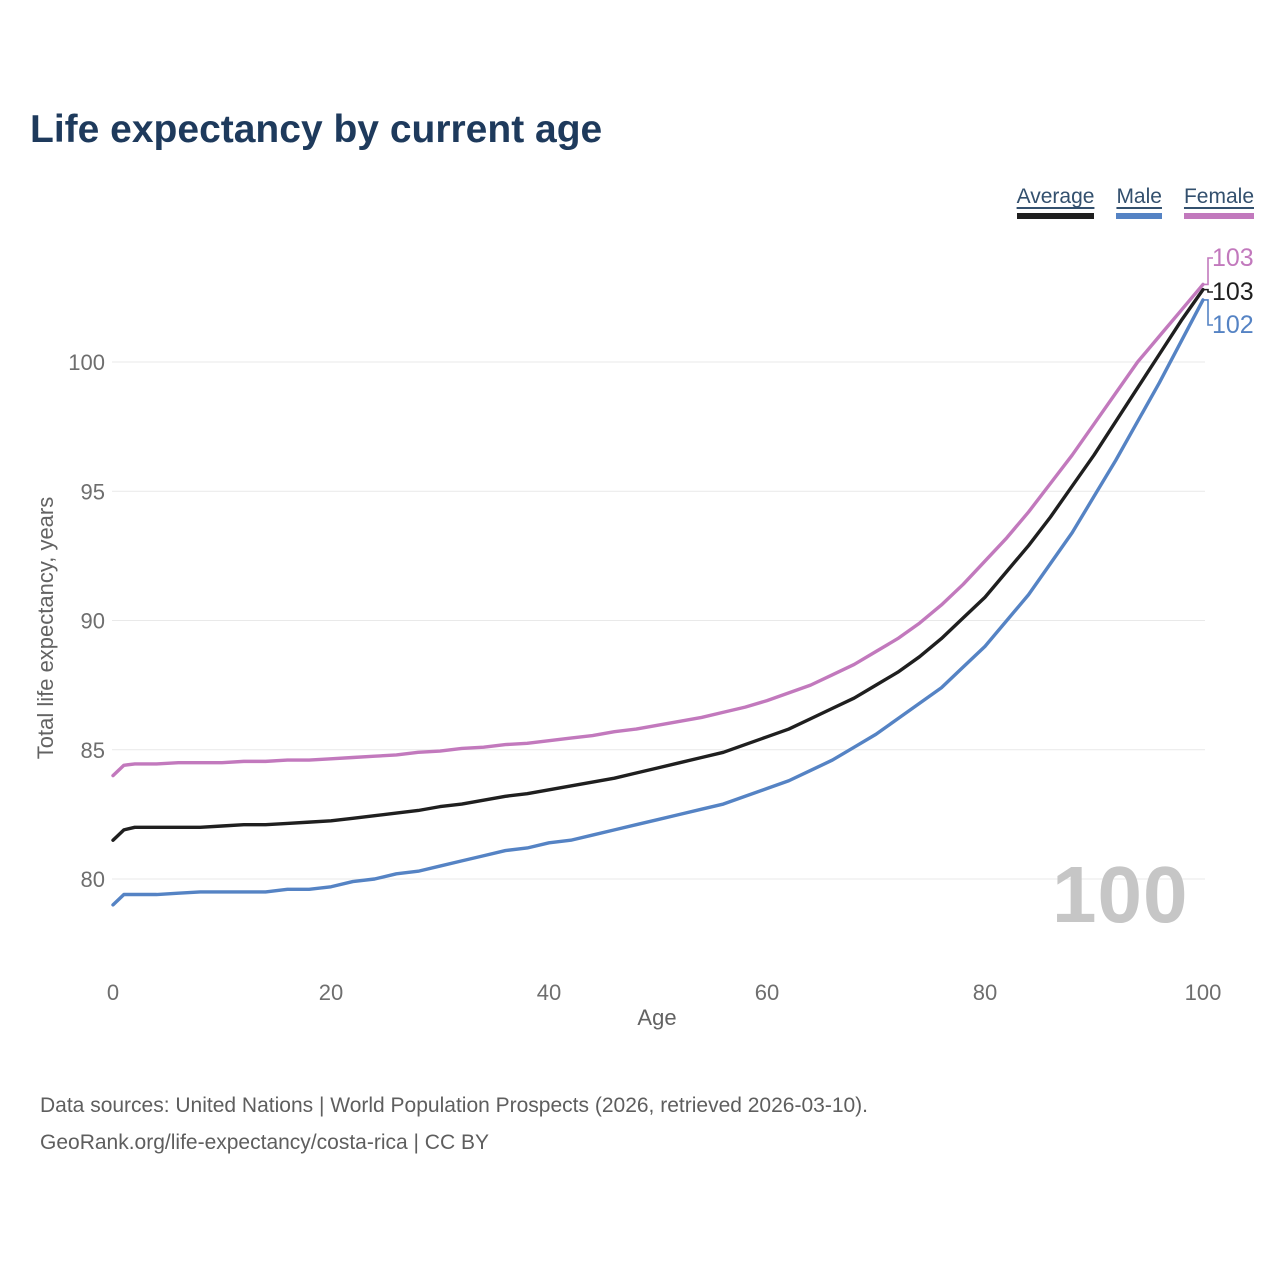  Describe the element at coordinates (113, 992) in the screenshot. I see `x-tick-label: 0` at that location.